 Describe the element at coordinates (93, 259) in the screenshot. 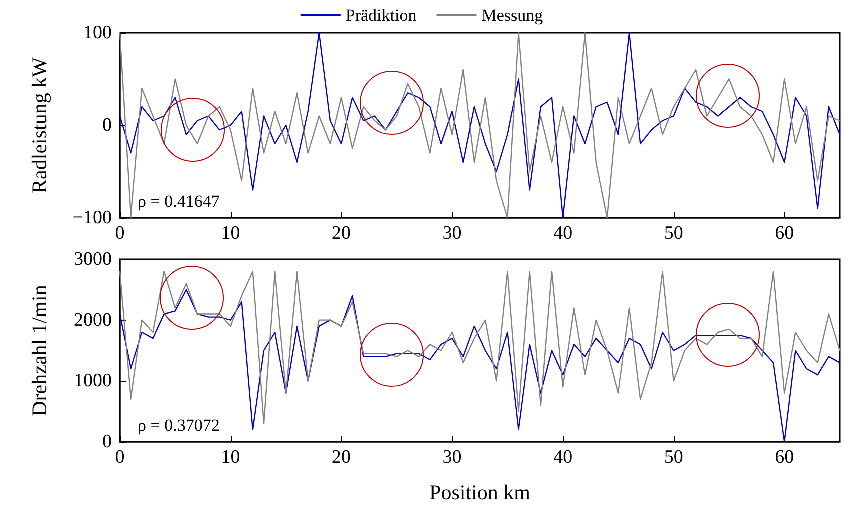

I see `y-tick-label: 3000` at that location.